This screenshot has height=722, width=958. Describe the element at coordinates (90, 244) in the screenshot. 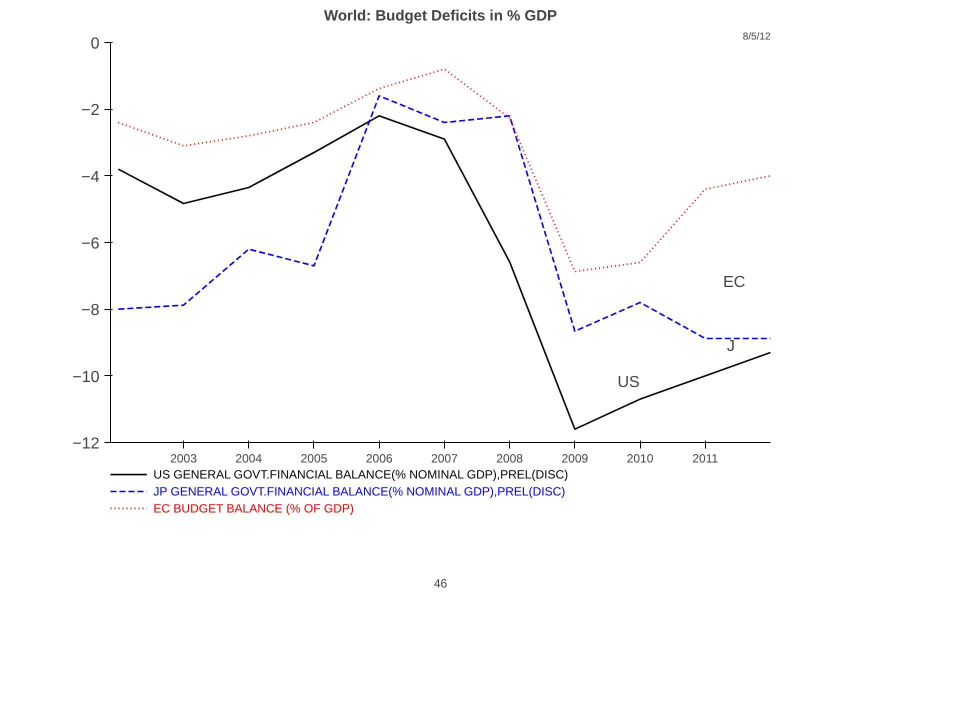

I see `y-tick-label: −6` at that location.